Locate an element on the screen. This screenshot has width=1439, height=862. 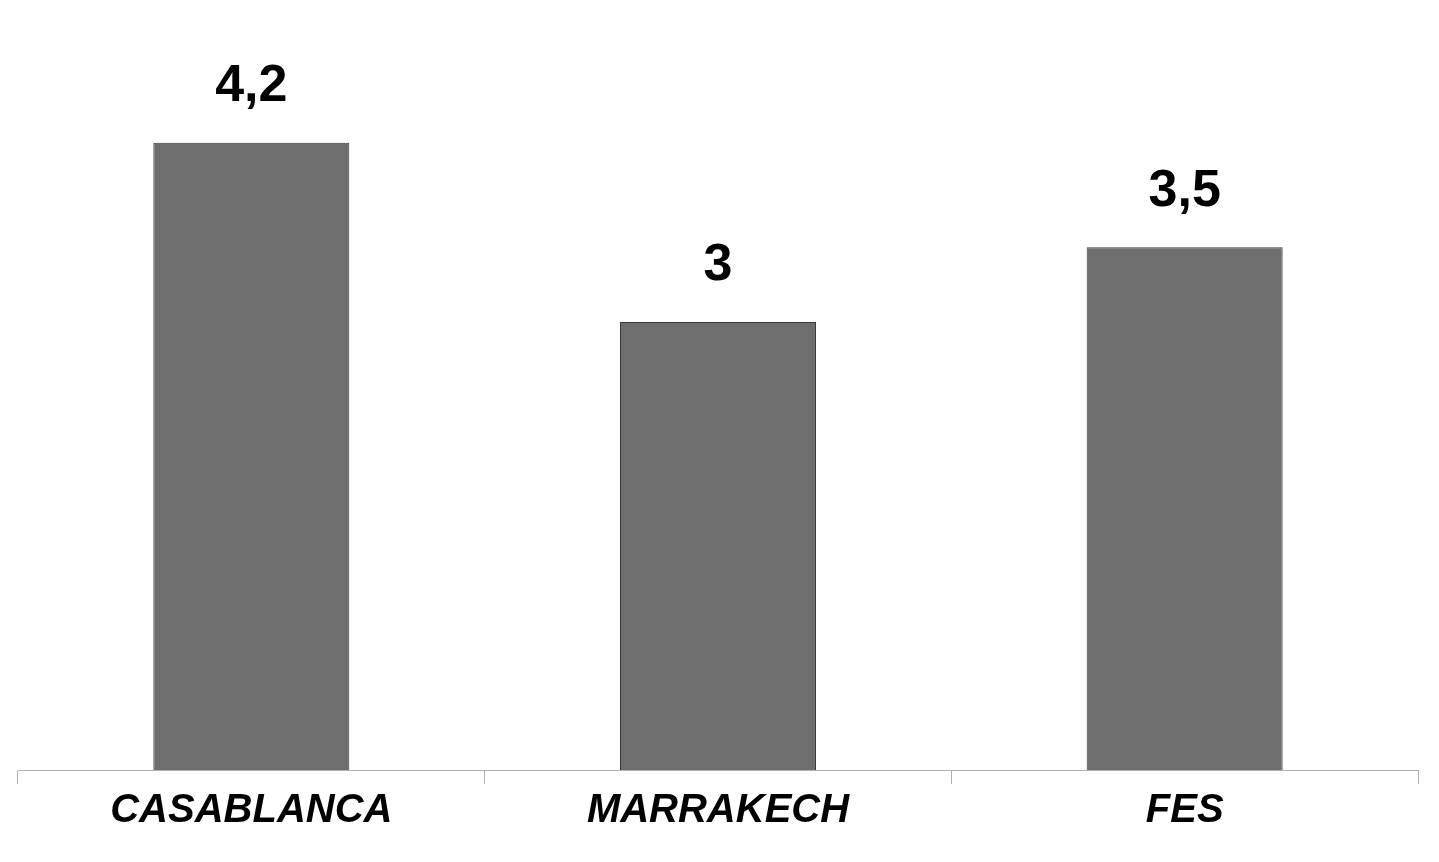
x-tick-label: FES is located at coordinates (1184, 808).